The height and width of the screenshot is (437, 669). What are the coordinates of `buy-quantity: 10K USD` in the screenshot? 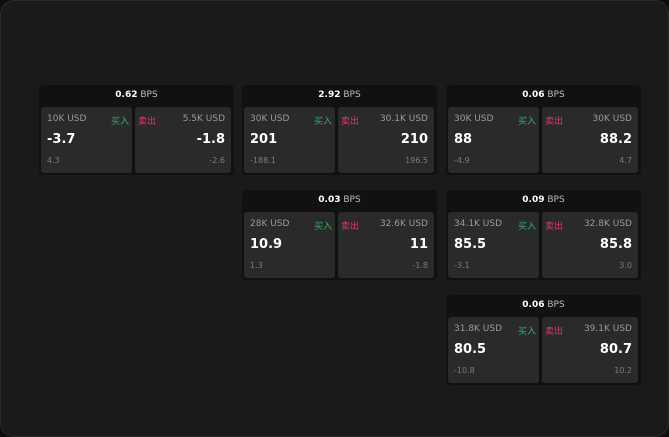 It's located at (67, 119).